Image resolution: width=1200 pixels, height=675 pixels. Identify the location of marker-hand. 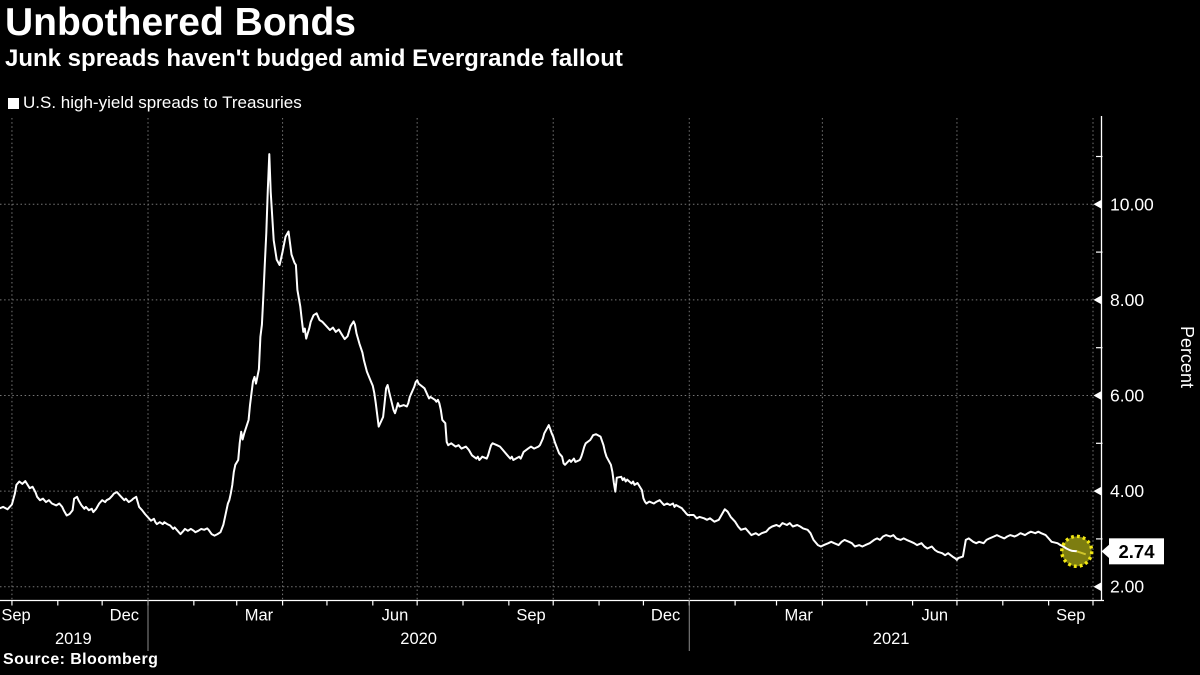
(1081, 553).